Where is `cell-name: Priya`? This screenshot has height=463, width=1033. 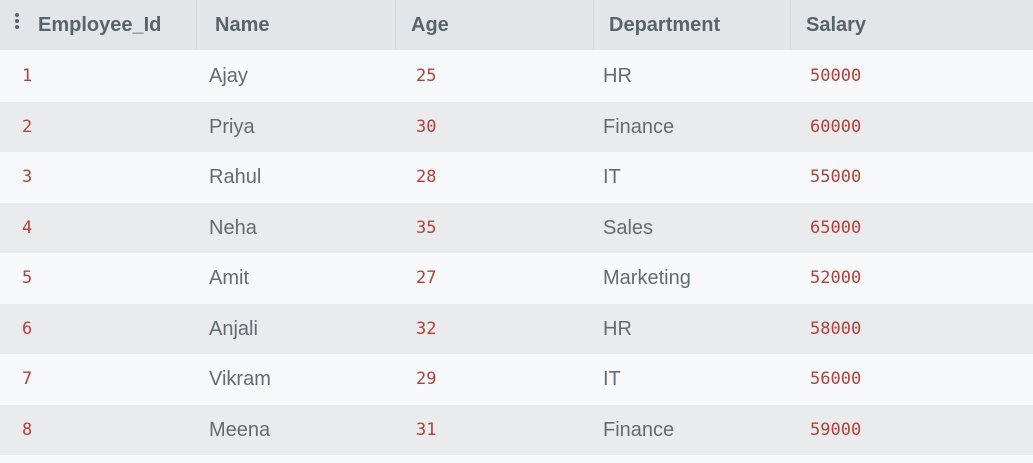
cell-name: Priya is located at coordinates (232, 126).